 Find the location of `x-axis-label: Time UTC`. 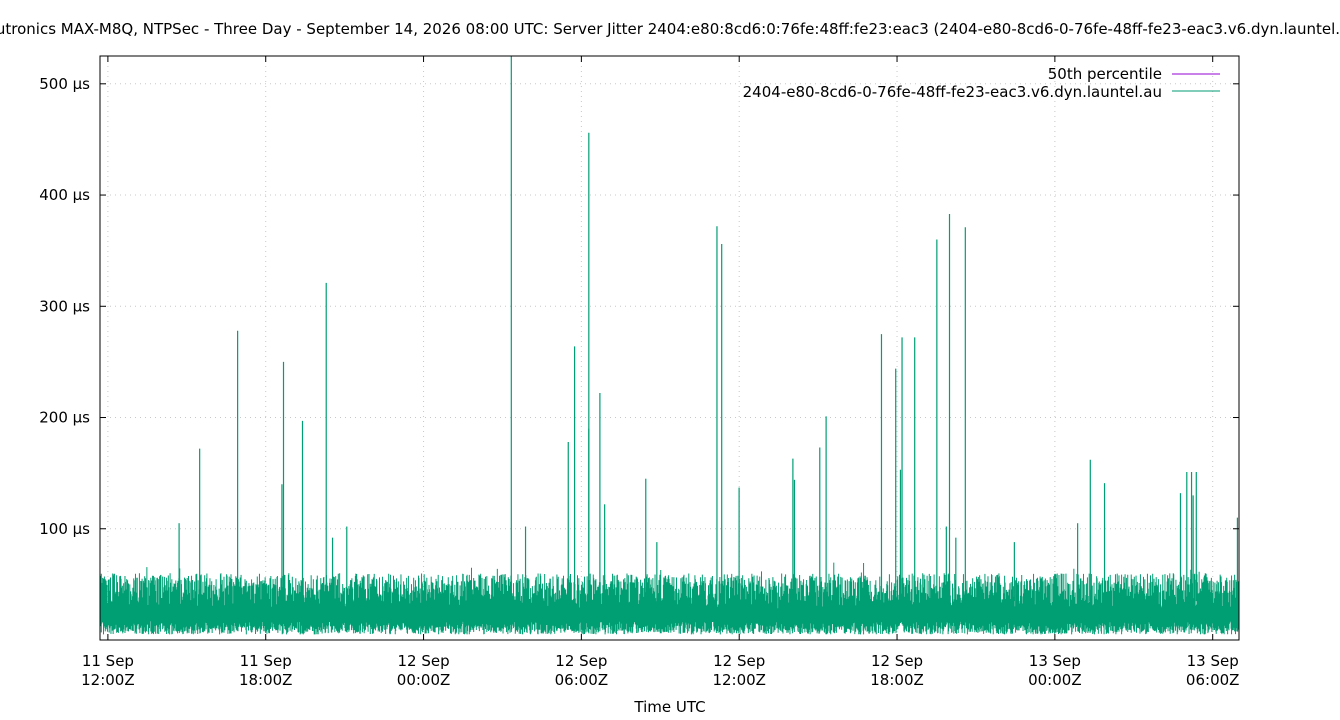

x-axis-label: Time UTC is located at coordinates (669, 707).